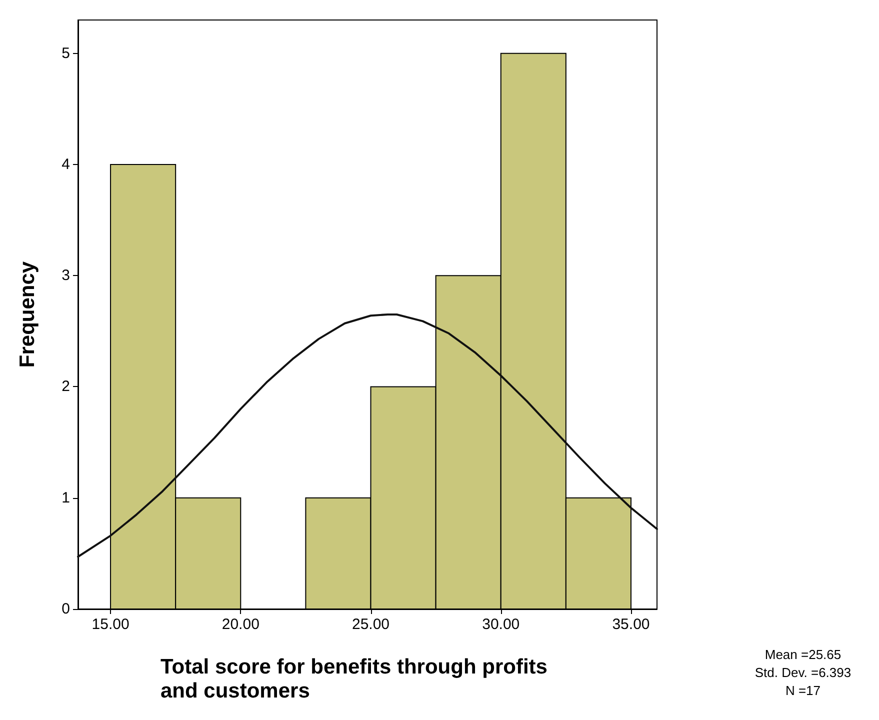  Describe the element at coordinates (66, 275) in the screenshot. I see `y-tick-label: 3` at that location.